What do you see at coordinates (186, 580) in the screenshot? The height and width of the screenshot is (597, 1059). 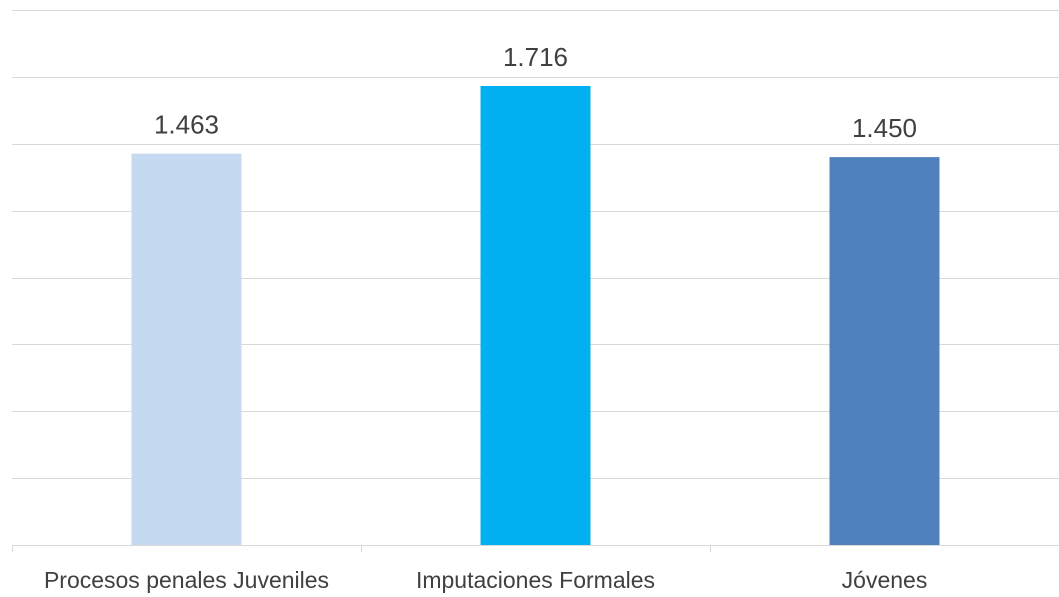 I see `x-tick-label: Procesos penales Juveniles` at bounding box center [186, 580].